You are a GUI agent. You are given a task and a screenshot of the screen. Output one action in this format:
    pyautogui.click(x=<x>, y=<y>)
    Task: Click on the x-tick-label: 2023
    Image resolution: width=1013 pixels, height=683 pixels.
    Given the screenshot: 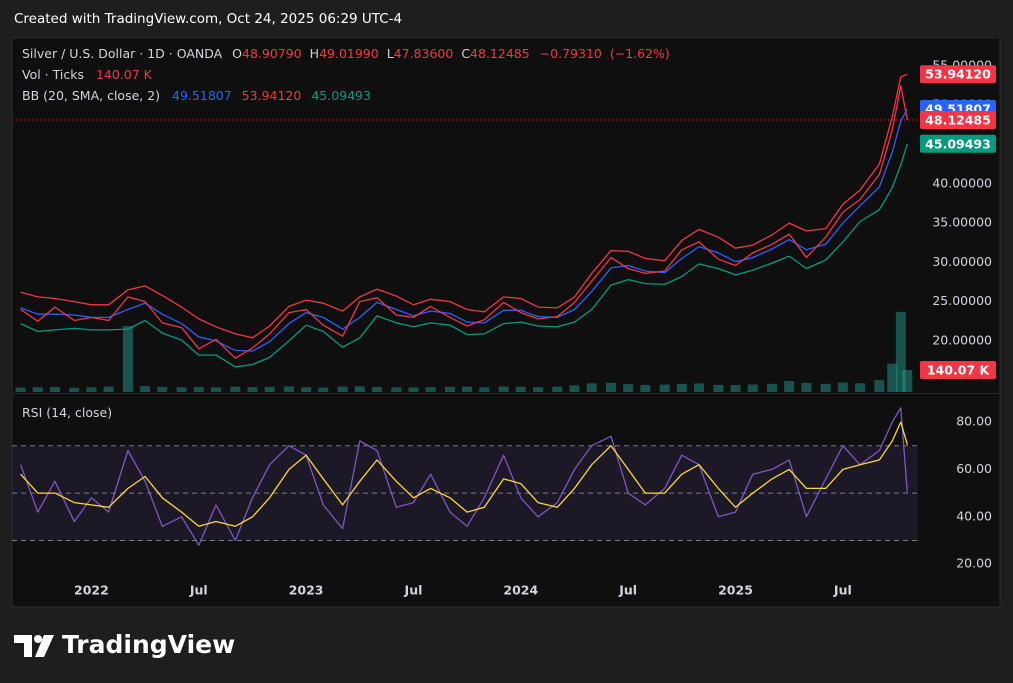 What is the action you would take?
    pyautogui.click(x=306, y=590)
    